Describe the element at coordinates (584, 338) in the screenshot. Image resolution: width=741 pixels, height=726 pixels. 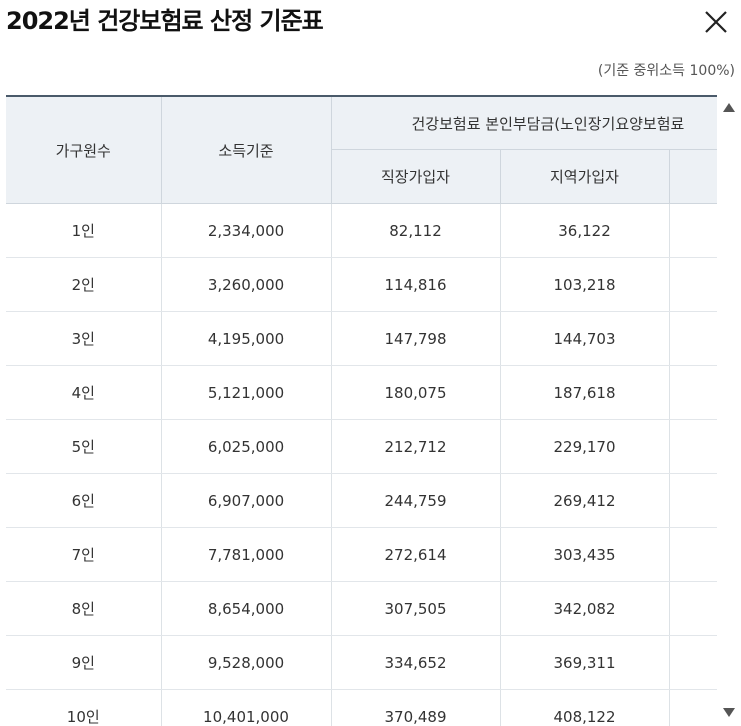
I see `cell-regional: 144,703` at that location.